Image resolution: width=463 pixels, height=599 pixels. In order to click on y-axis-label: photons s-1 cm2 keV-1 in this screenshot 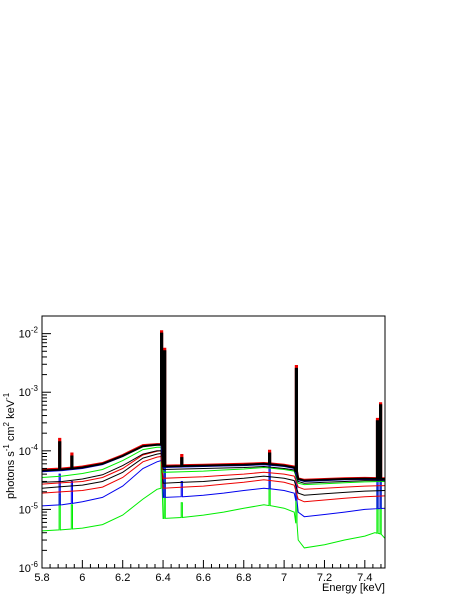, I will do `click(9, 445)`.